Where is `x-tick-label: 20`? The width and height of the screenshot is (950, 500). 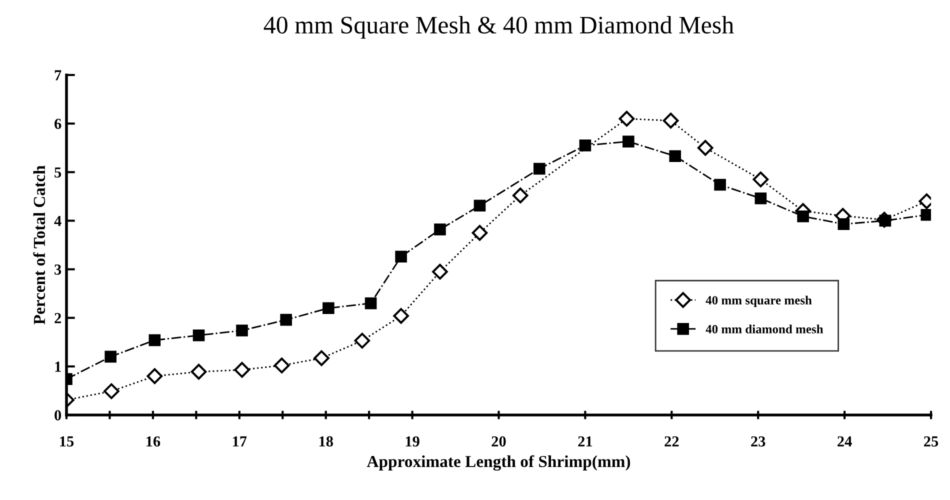
x-tick-label: 20 is located at coordinates (499, 441).